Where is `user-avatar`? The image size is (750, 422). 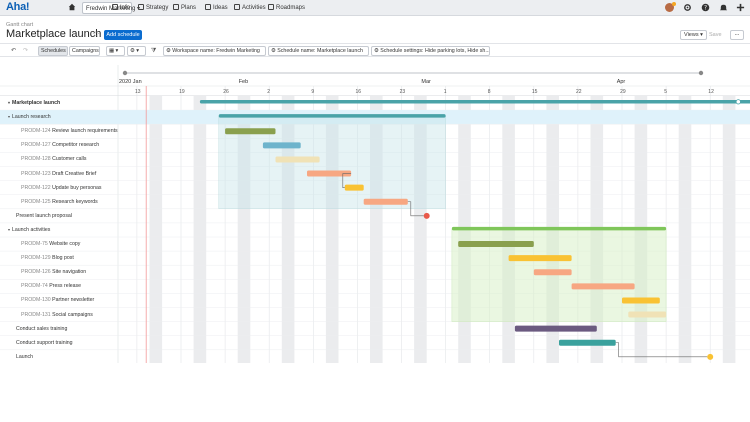 user-avatar is located at coordinates (669, 7).